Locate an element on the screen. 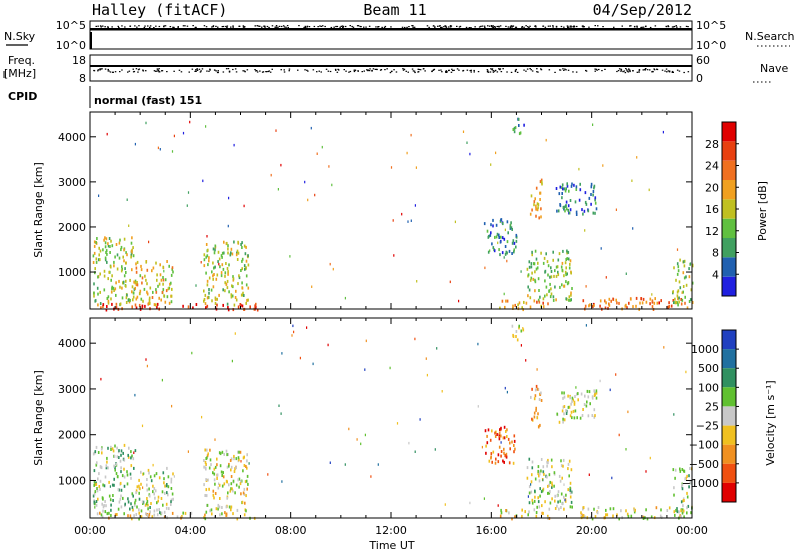 The height and width of the screenshot is (554, 800). nsky-tick-high: 10^5 is located at coordinates (71, 25).